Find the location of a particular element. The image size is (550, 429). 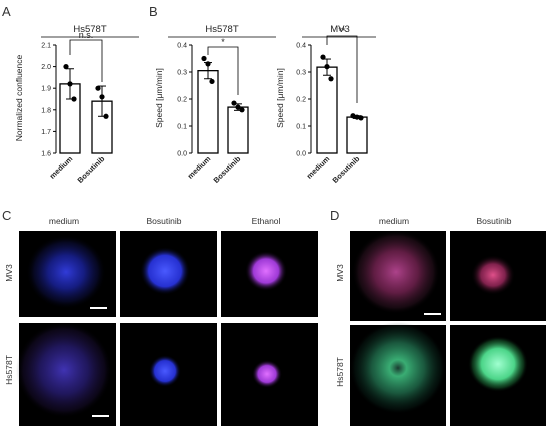

y-tick-label: 1.9 is located at coordinates (46, 89).